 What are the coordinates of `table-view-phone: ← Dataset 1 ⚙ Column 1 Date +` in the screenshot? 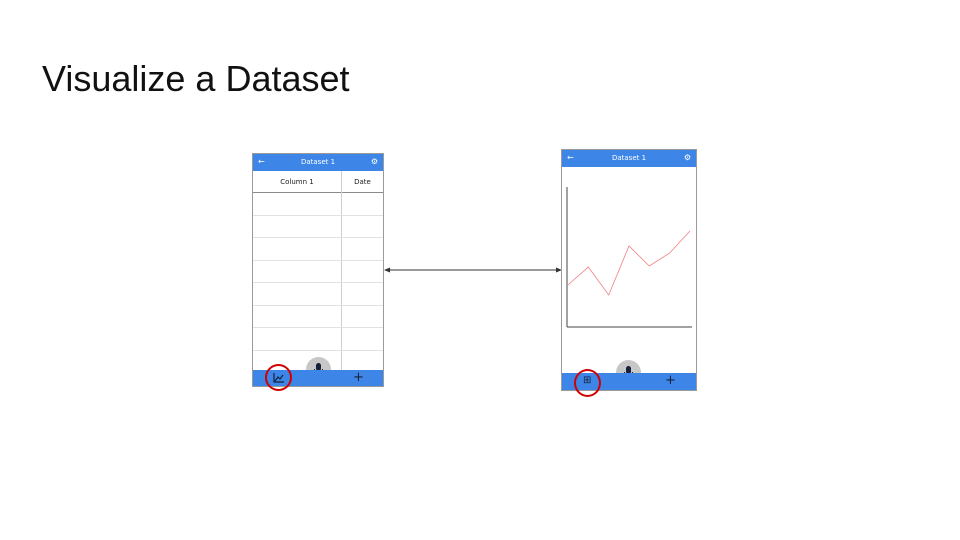 It's located at (318, 270).